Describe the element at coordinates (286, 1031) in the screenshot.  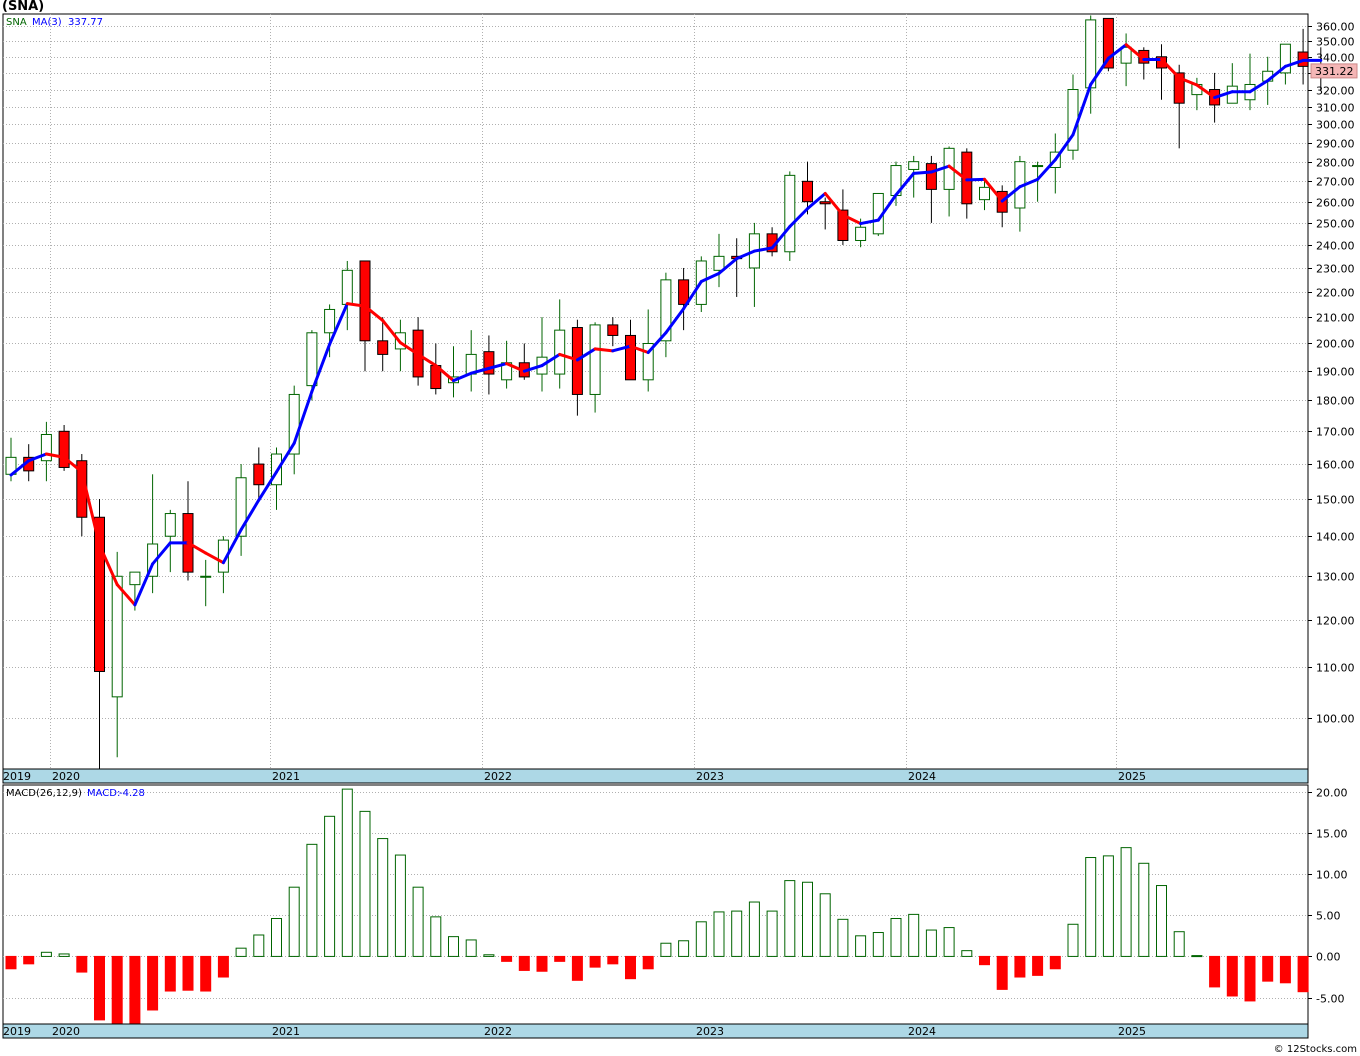
I see `macd-date-label: 2021` at that location.